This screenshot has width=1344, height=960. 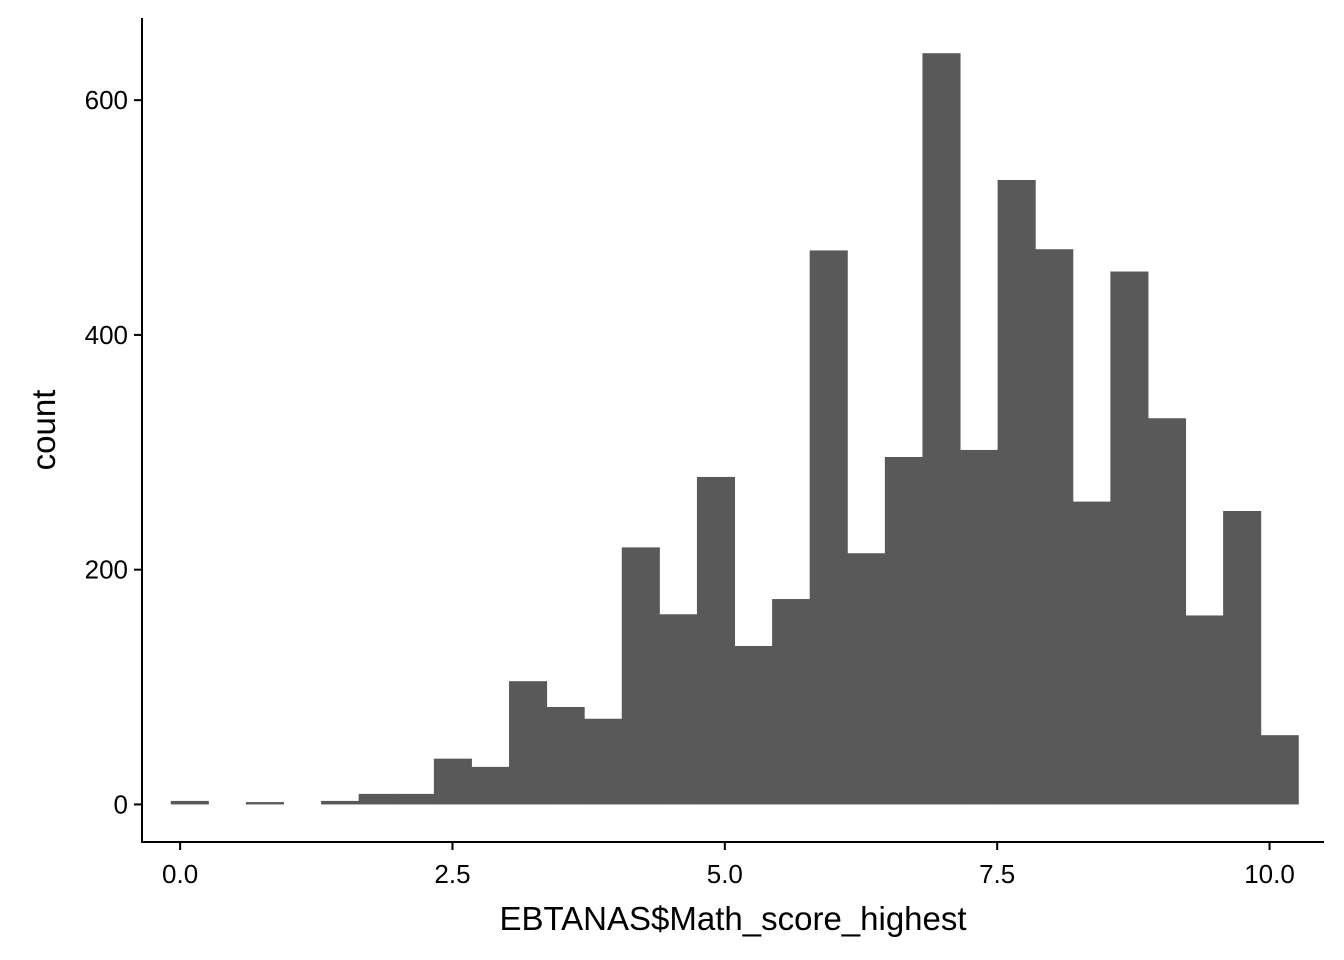 What do you see at coordinates (452, 874) in the screenshot?
I see `x-tick-label: 2.5` at bounding box center [452, 874].